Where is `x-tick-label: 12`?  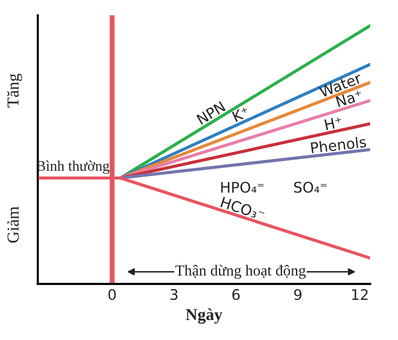
x-tick-label: 12 is located at coordinates (360, 294).